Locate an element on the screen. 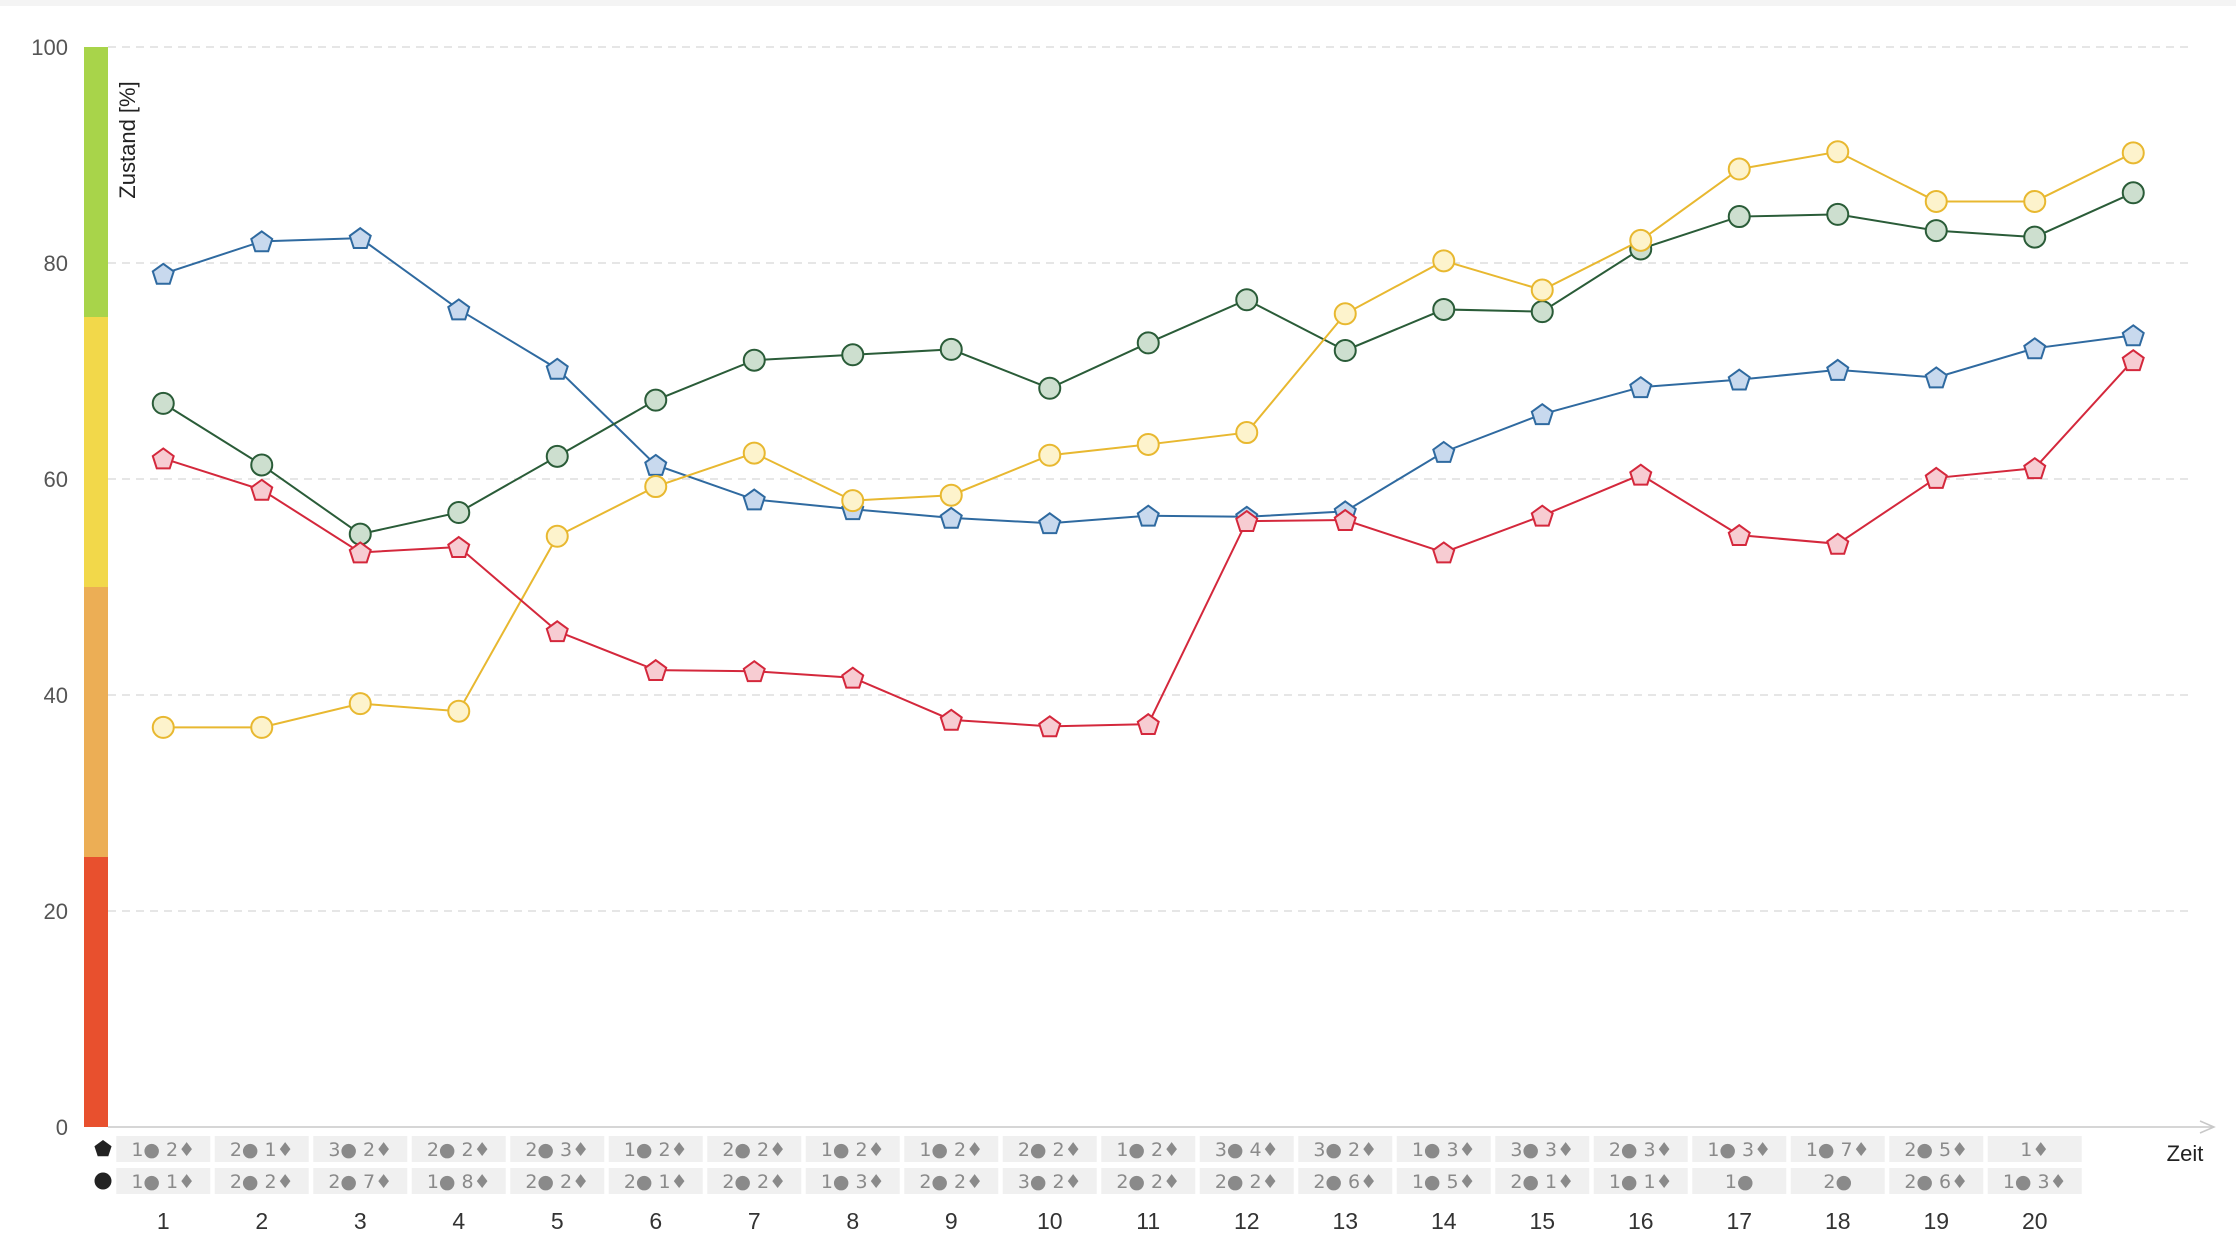 The height and width of the screenshot is (1246, 2236). x-tick-label: 19 is located at coordinates (1936, 1221).